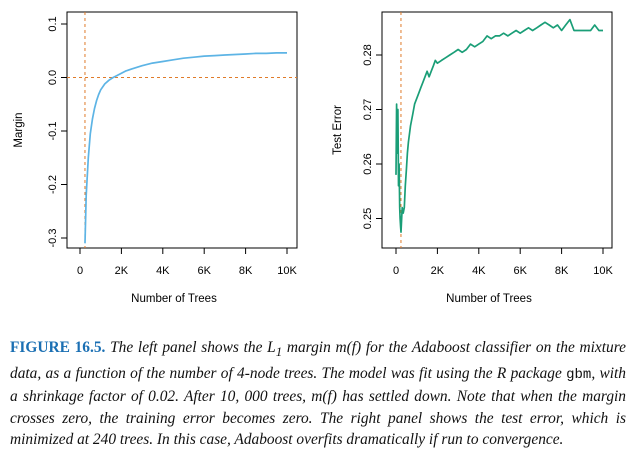 The image size is (636, 469). I want to click on panel1-y-tick-label: 0.1, so click(53, 23).